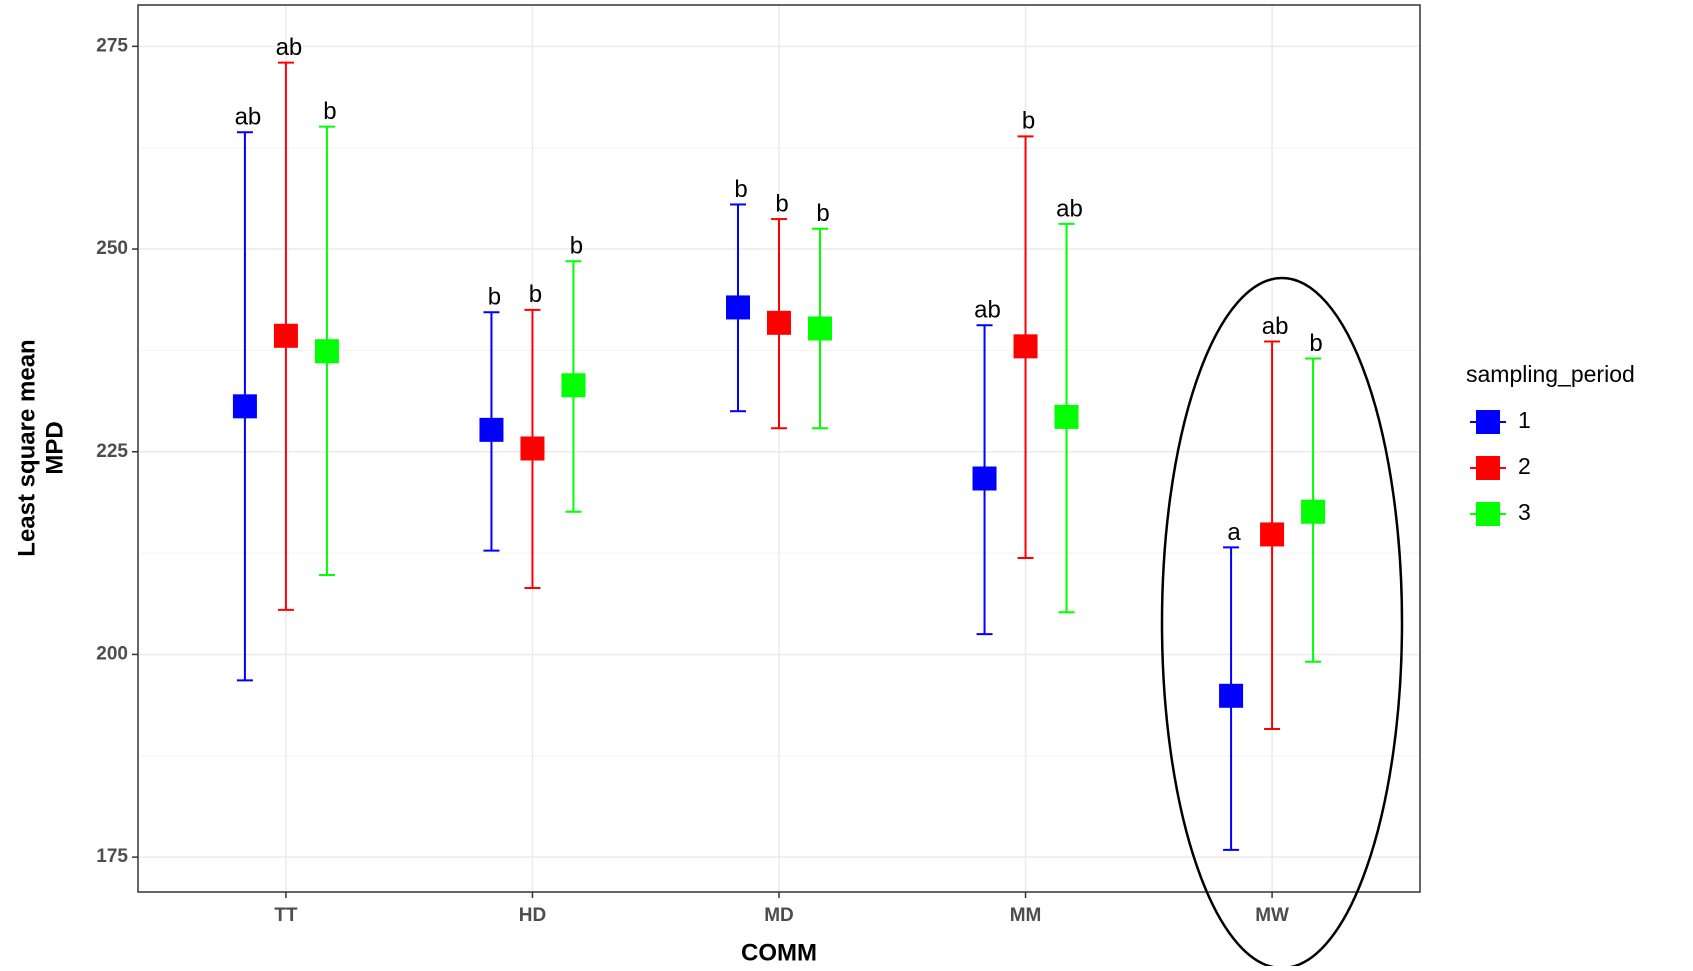 The width and height of the screenshot is (1693, 971). Describe the element at coordinates (1026, 915) in the screenshot. I see `x-tick-label: MM` at that location.